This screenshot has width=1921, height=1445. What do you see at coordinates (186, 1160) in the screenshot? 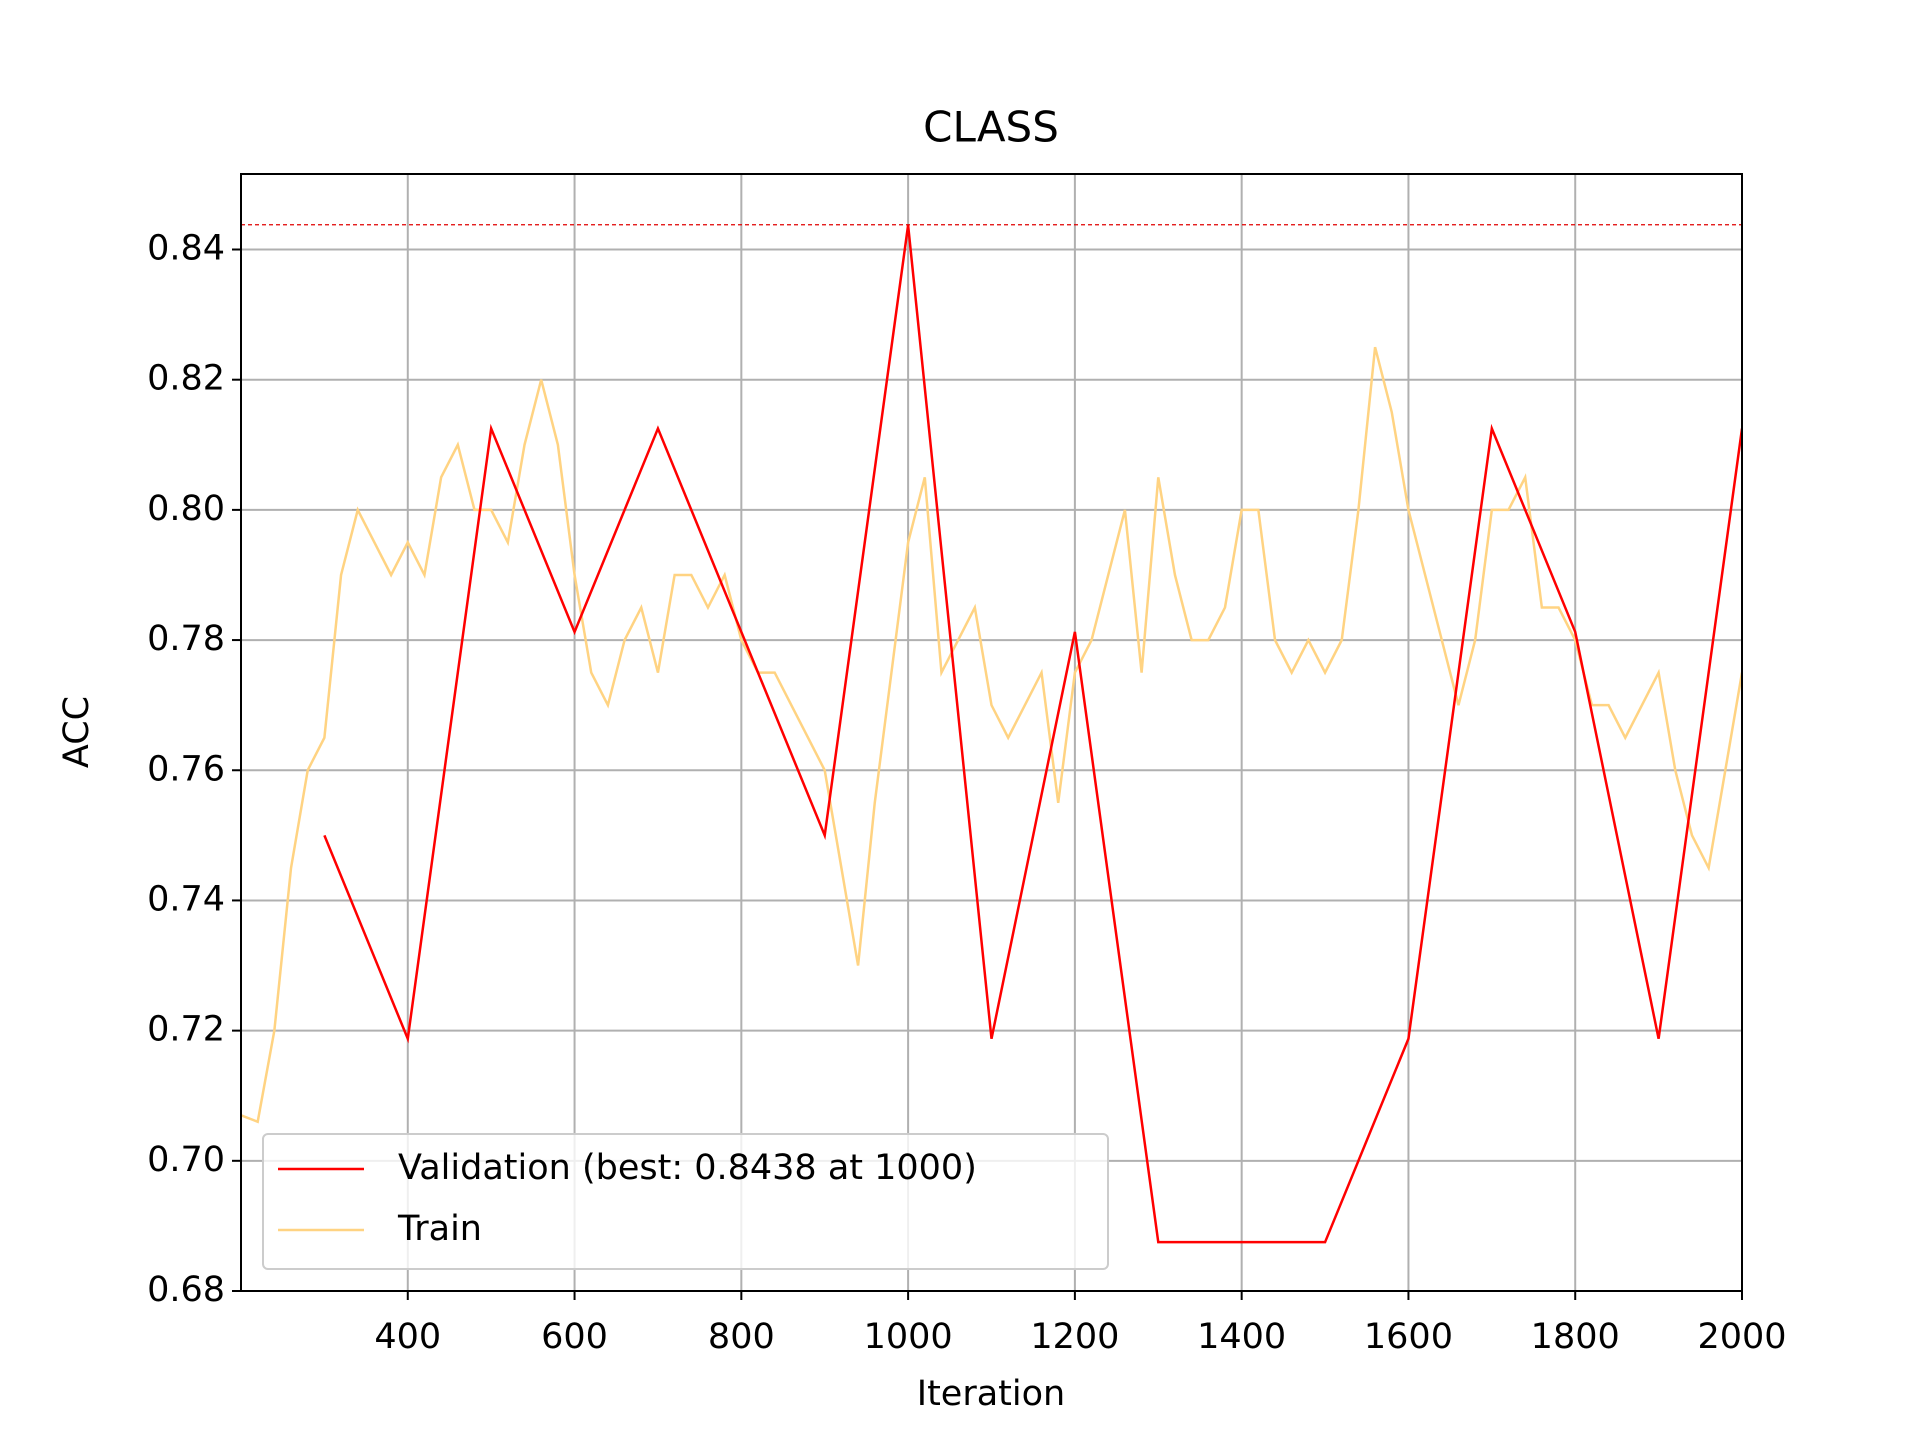
I see `y-tick-label: 0.70` at bounding box center [186, 1160].